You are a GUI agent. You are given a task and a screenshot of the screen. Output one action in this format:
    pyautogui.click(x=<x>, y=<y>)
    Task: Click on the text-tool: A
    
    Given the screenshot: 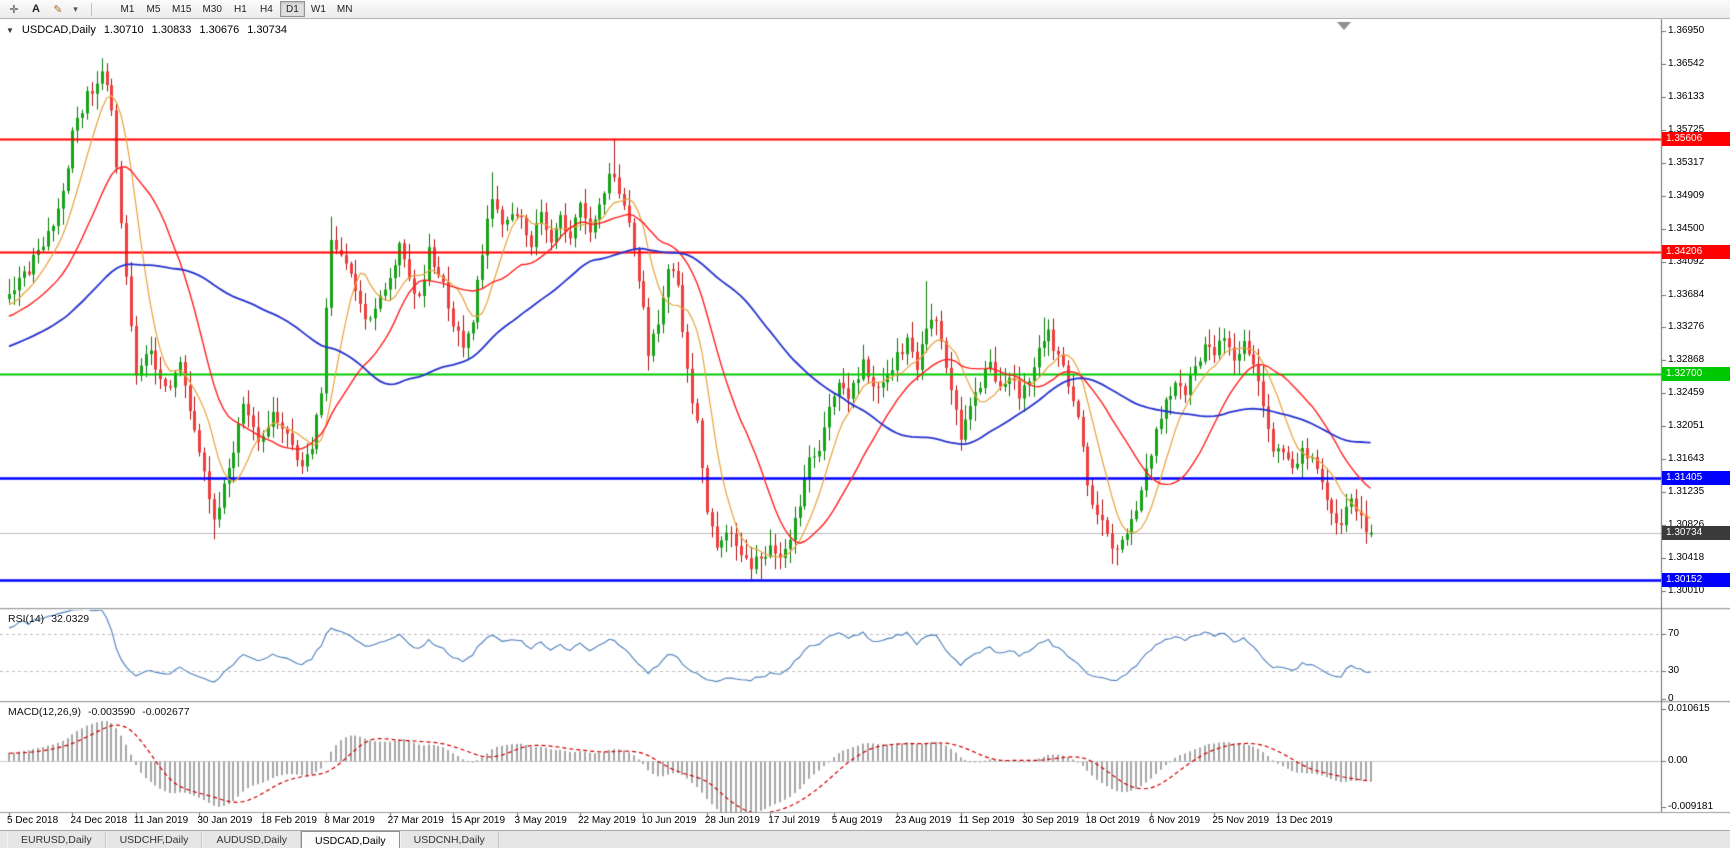 What is the action you would take?
    pyautogui.click(x=36, y=9)
    